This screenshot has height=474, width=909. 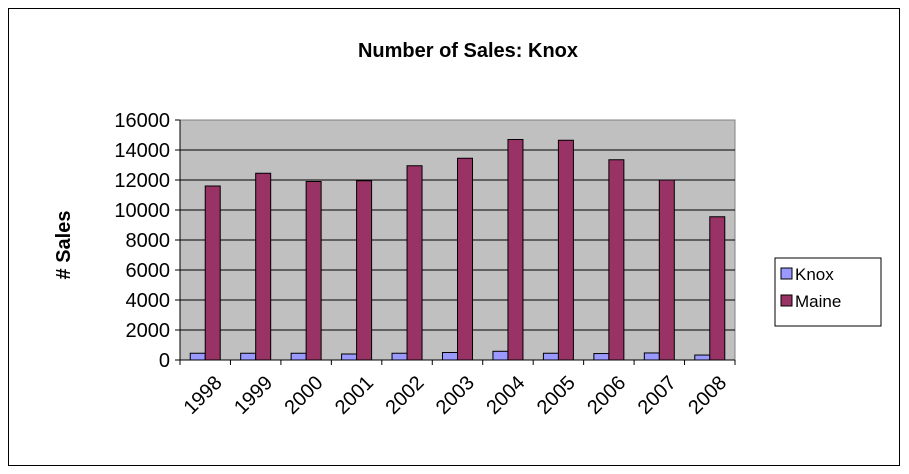 I want to click on chart-title: Number of Sales: Knox, so click(x=468, y=51).